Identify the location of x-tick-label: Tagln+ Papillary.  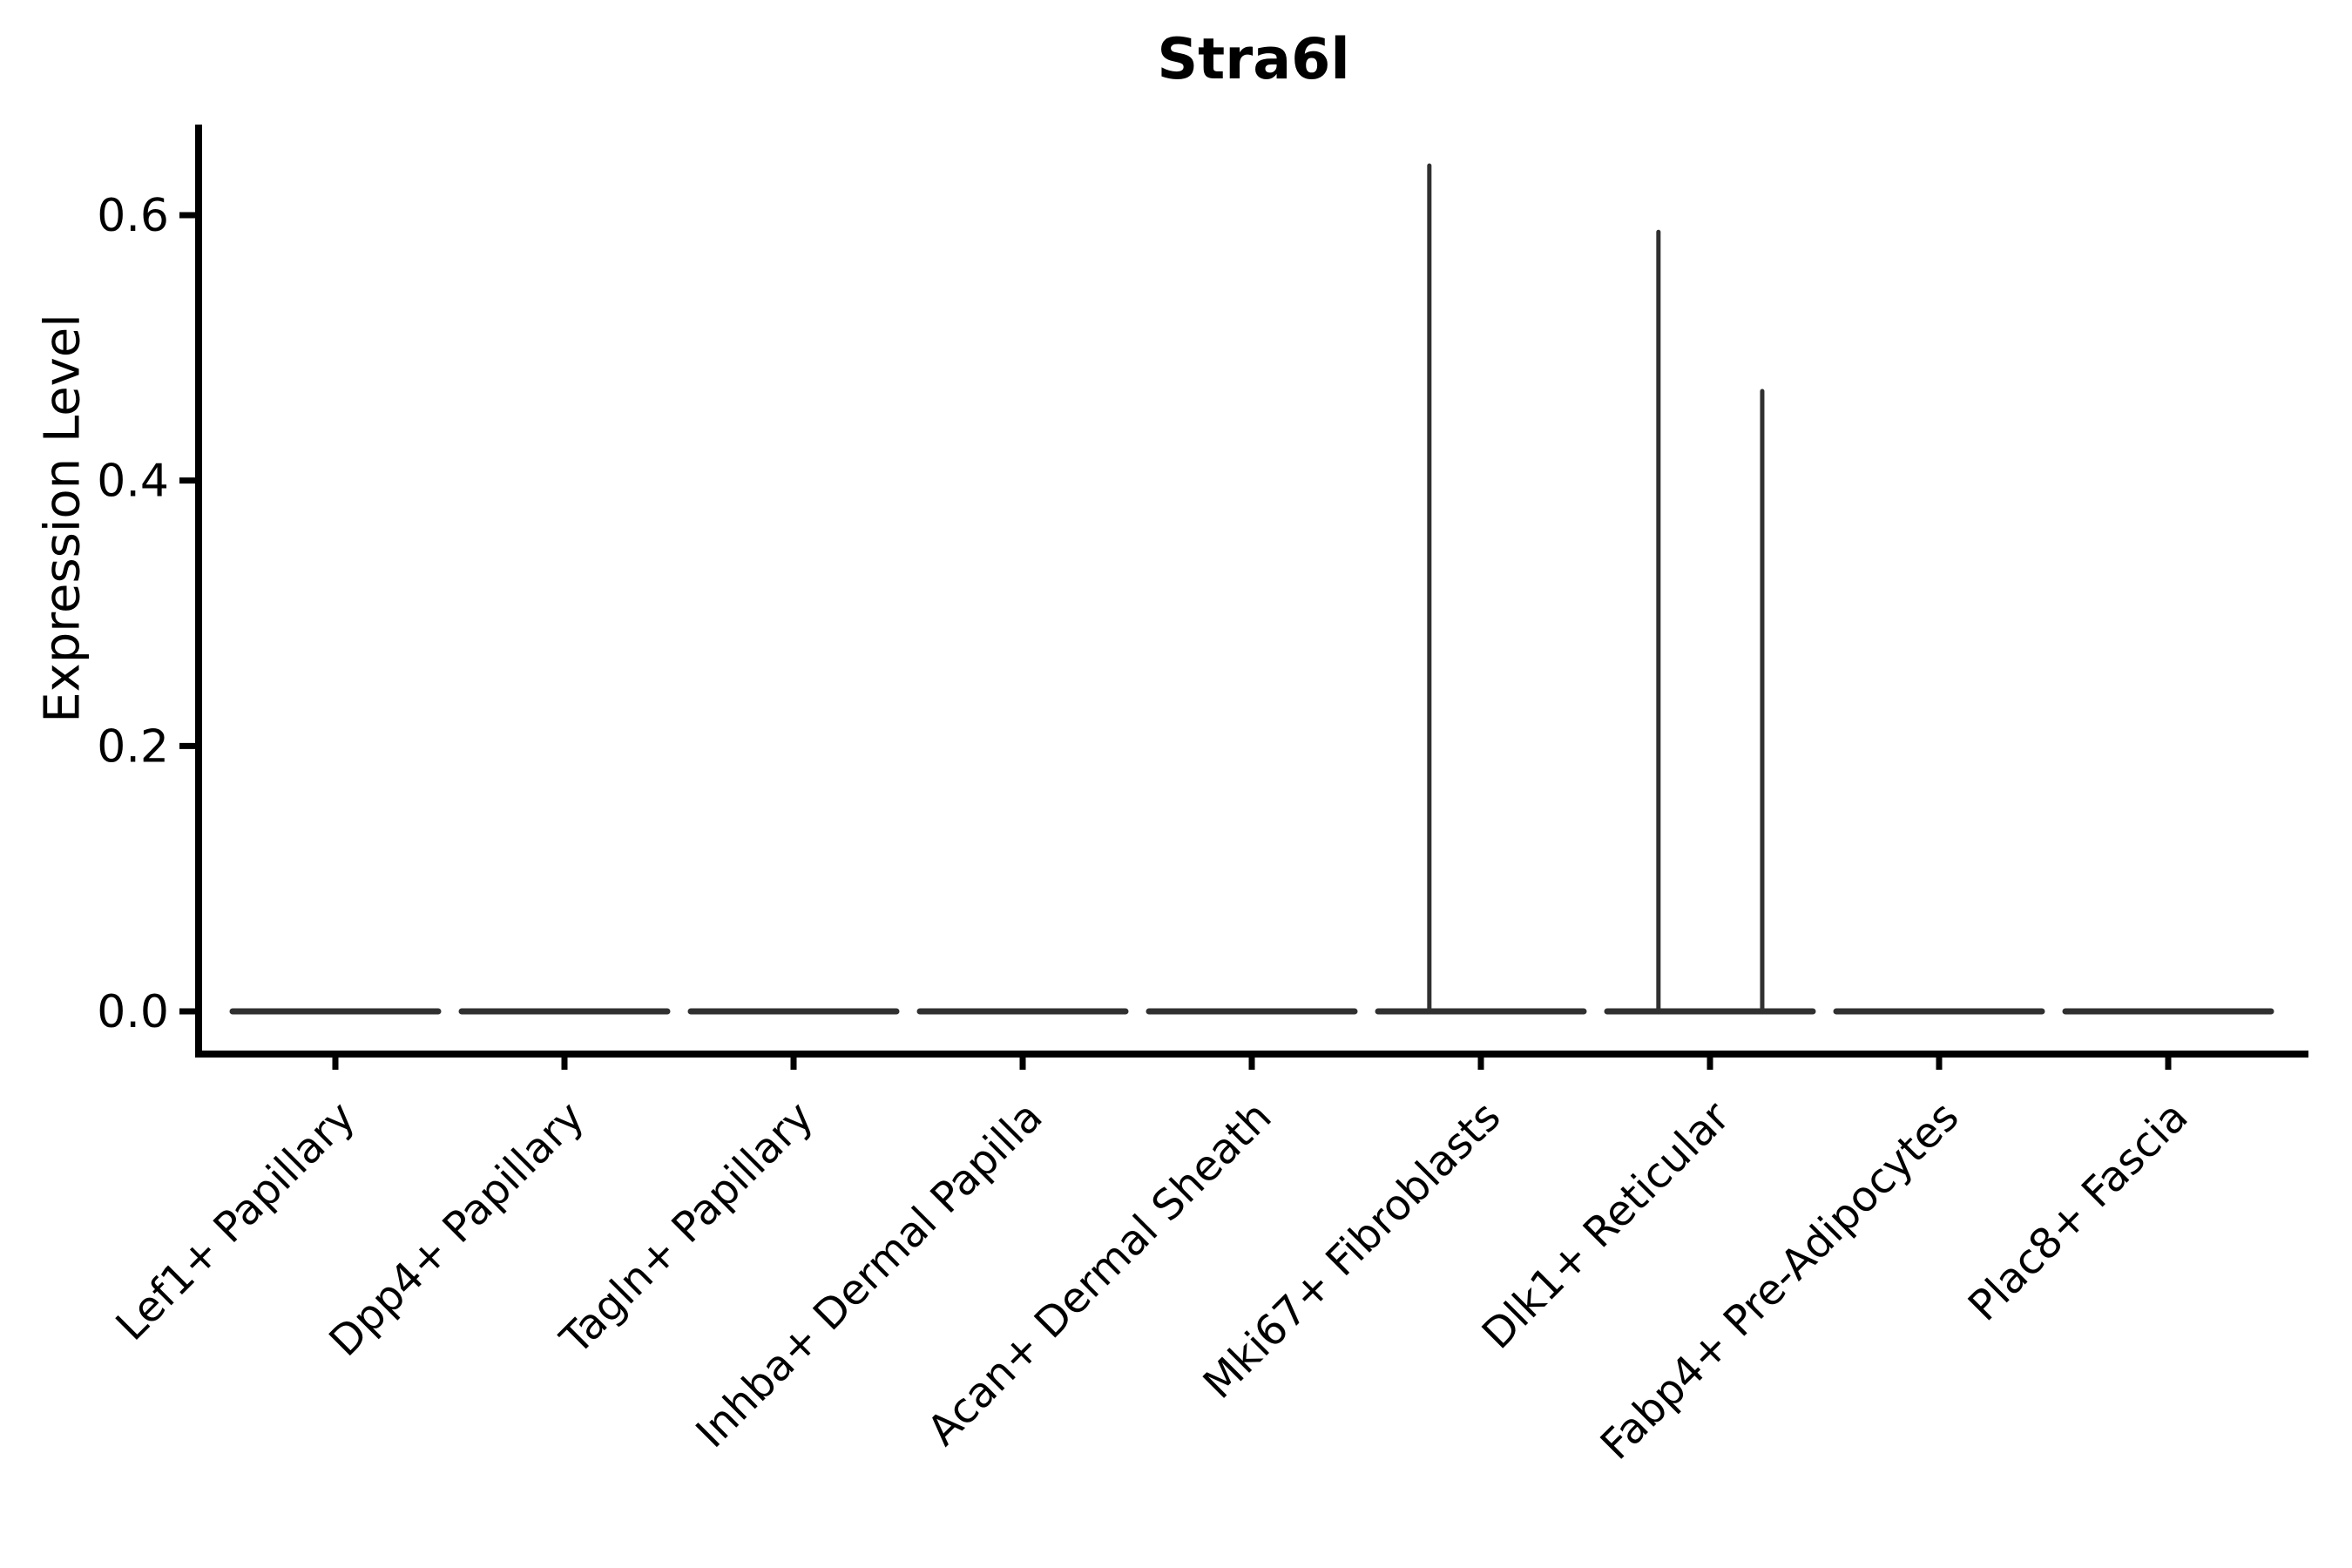
(687, 1228).